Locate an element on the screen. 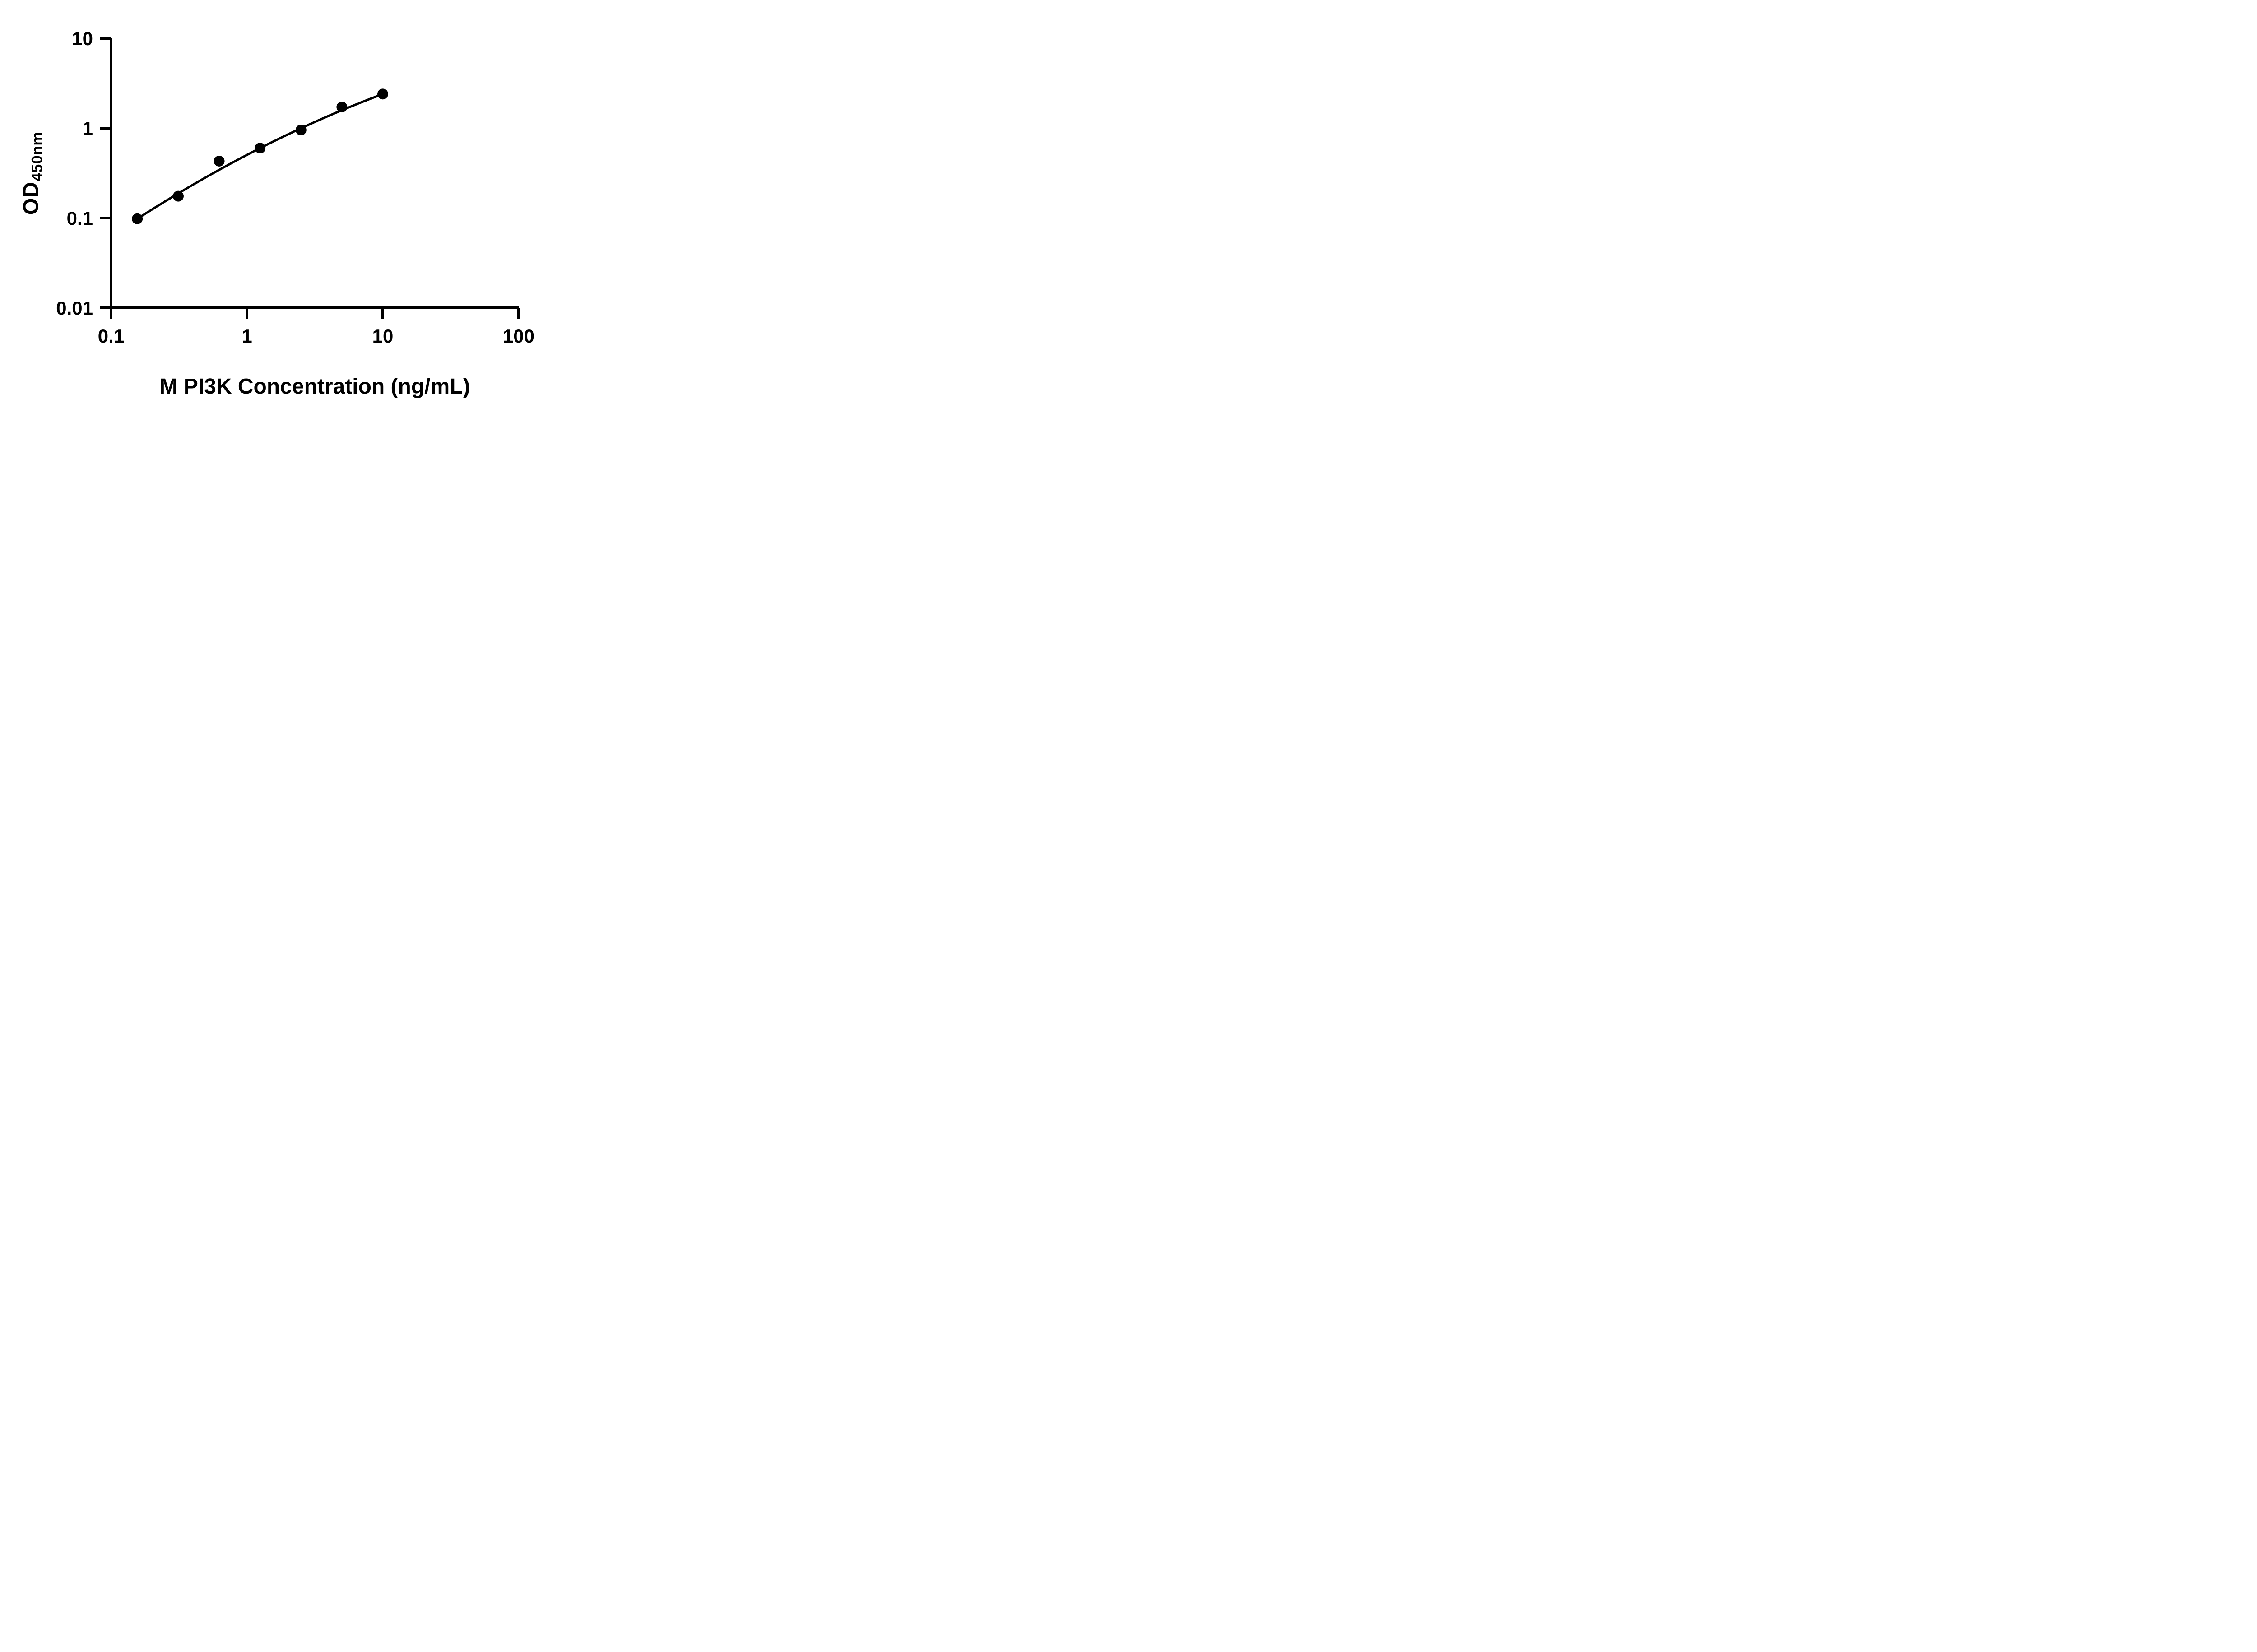 Image resolution: width=2257 pixels, height=1652 pixels. x-tick-label: 1 is located at coordinates (246, 336).